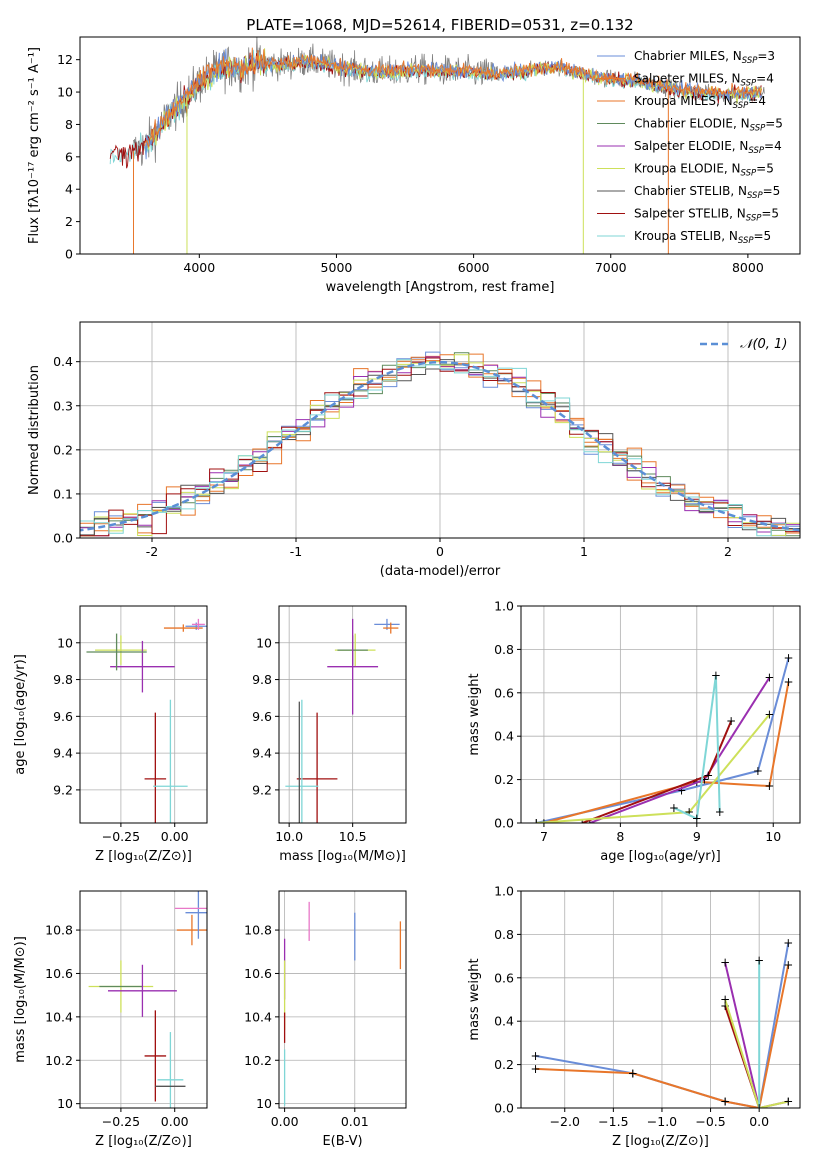  What do you see at coordinates (289, 836) in the screenshot?
I see `x-tick-label: 10.0` at bounding box center [289, 836].